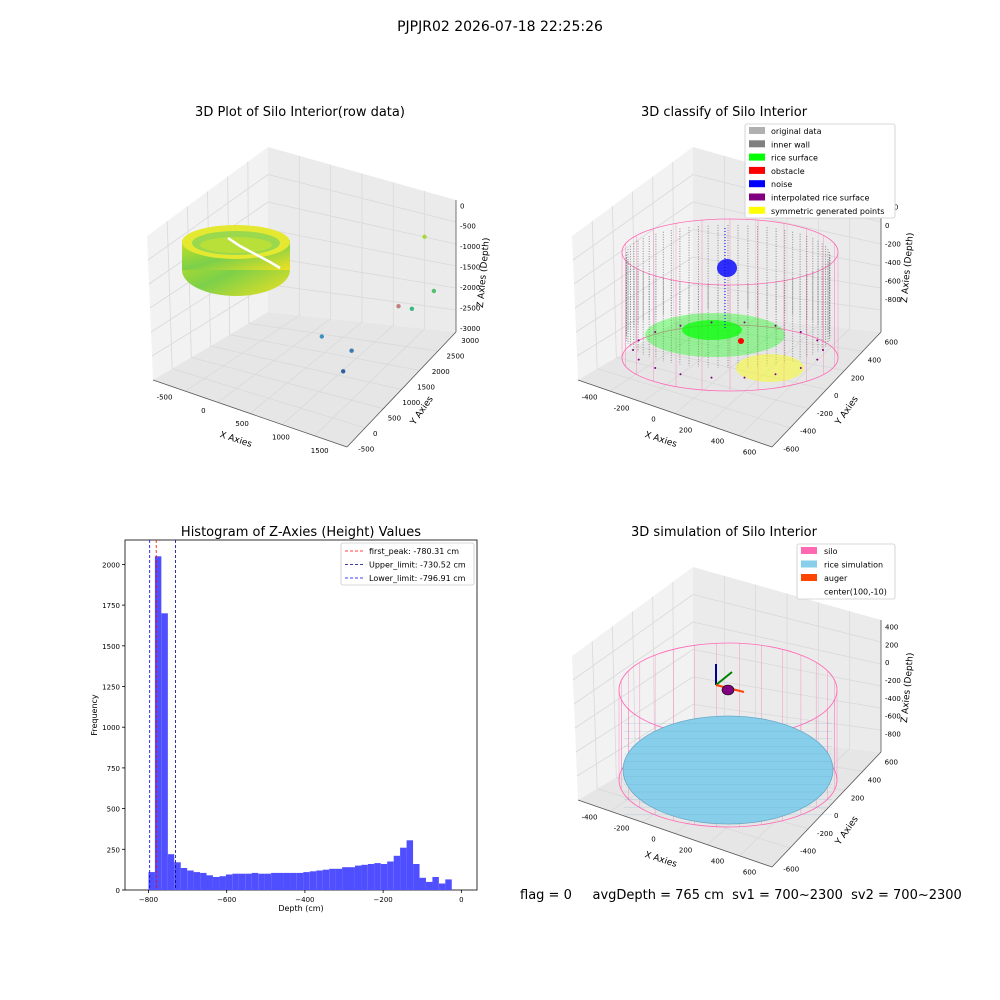 The image size is (1000, 1000). Describe the element at coordinates (855, 592) in the screenshot. I see `legend-label: center(100,-10)` at that location.